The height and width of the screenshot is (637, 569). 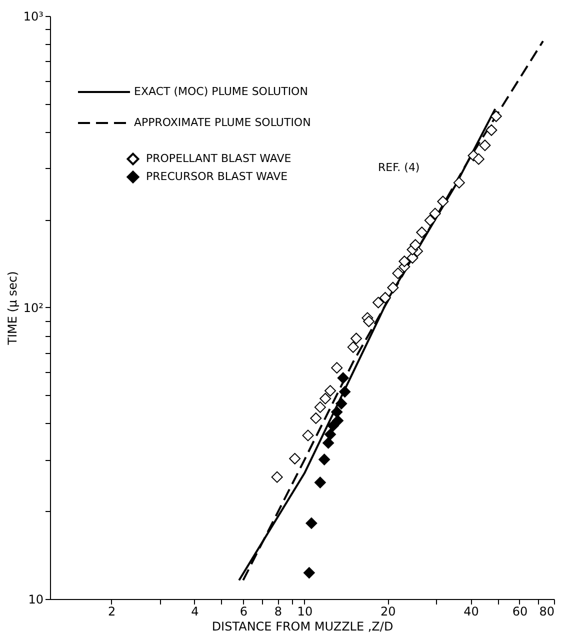 I want to click on y-tick-label: 10, so click(x=36, y=599).